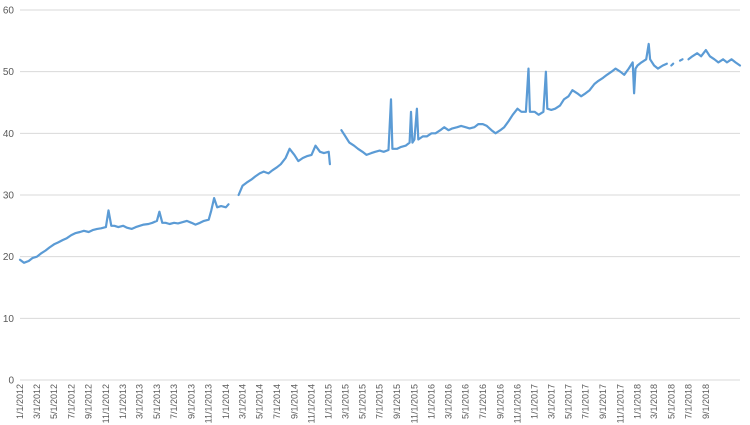 The width and height of the screenshot is (750, 425). Describe the element at coordinates (329, 401) in the screenshot. I see `x-tick-label: 1/1/2015` at that location.